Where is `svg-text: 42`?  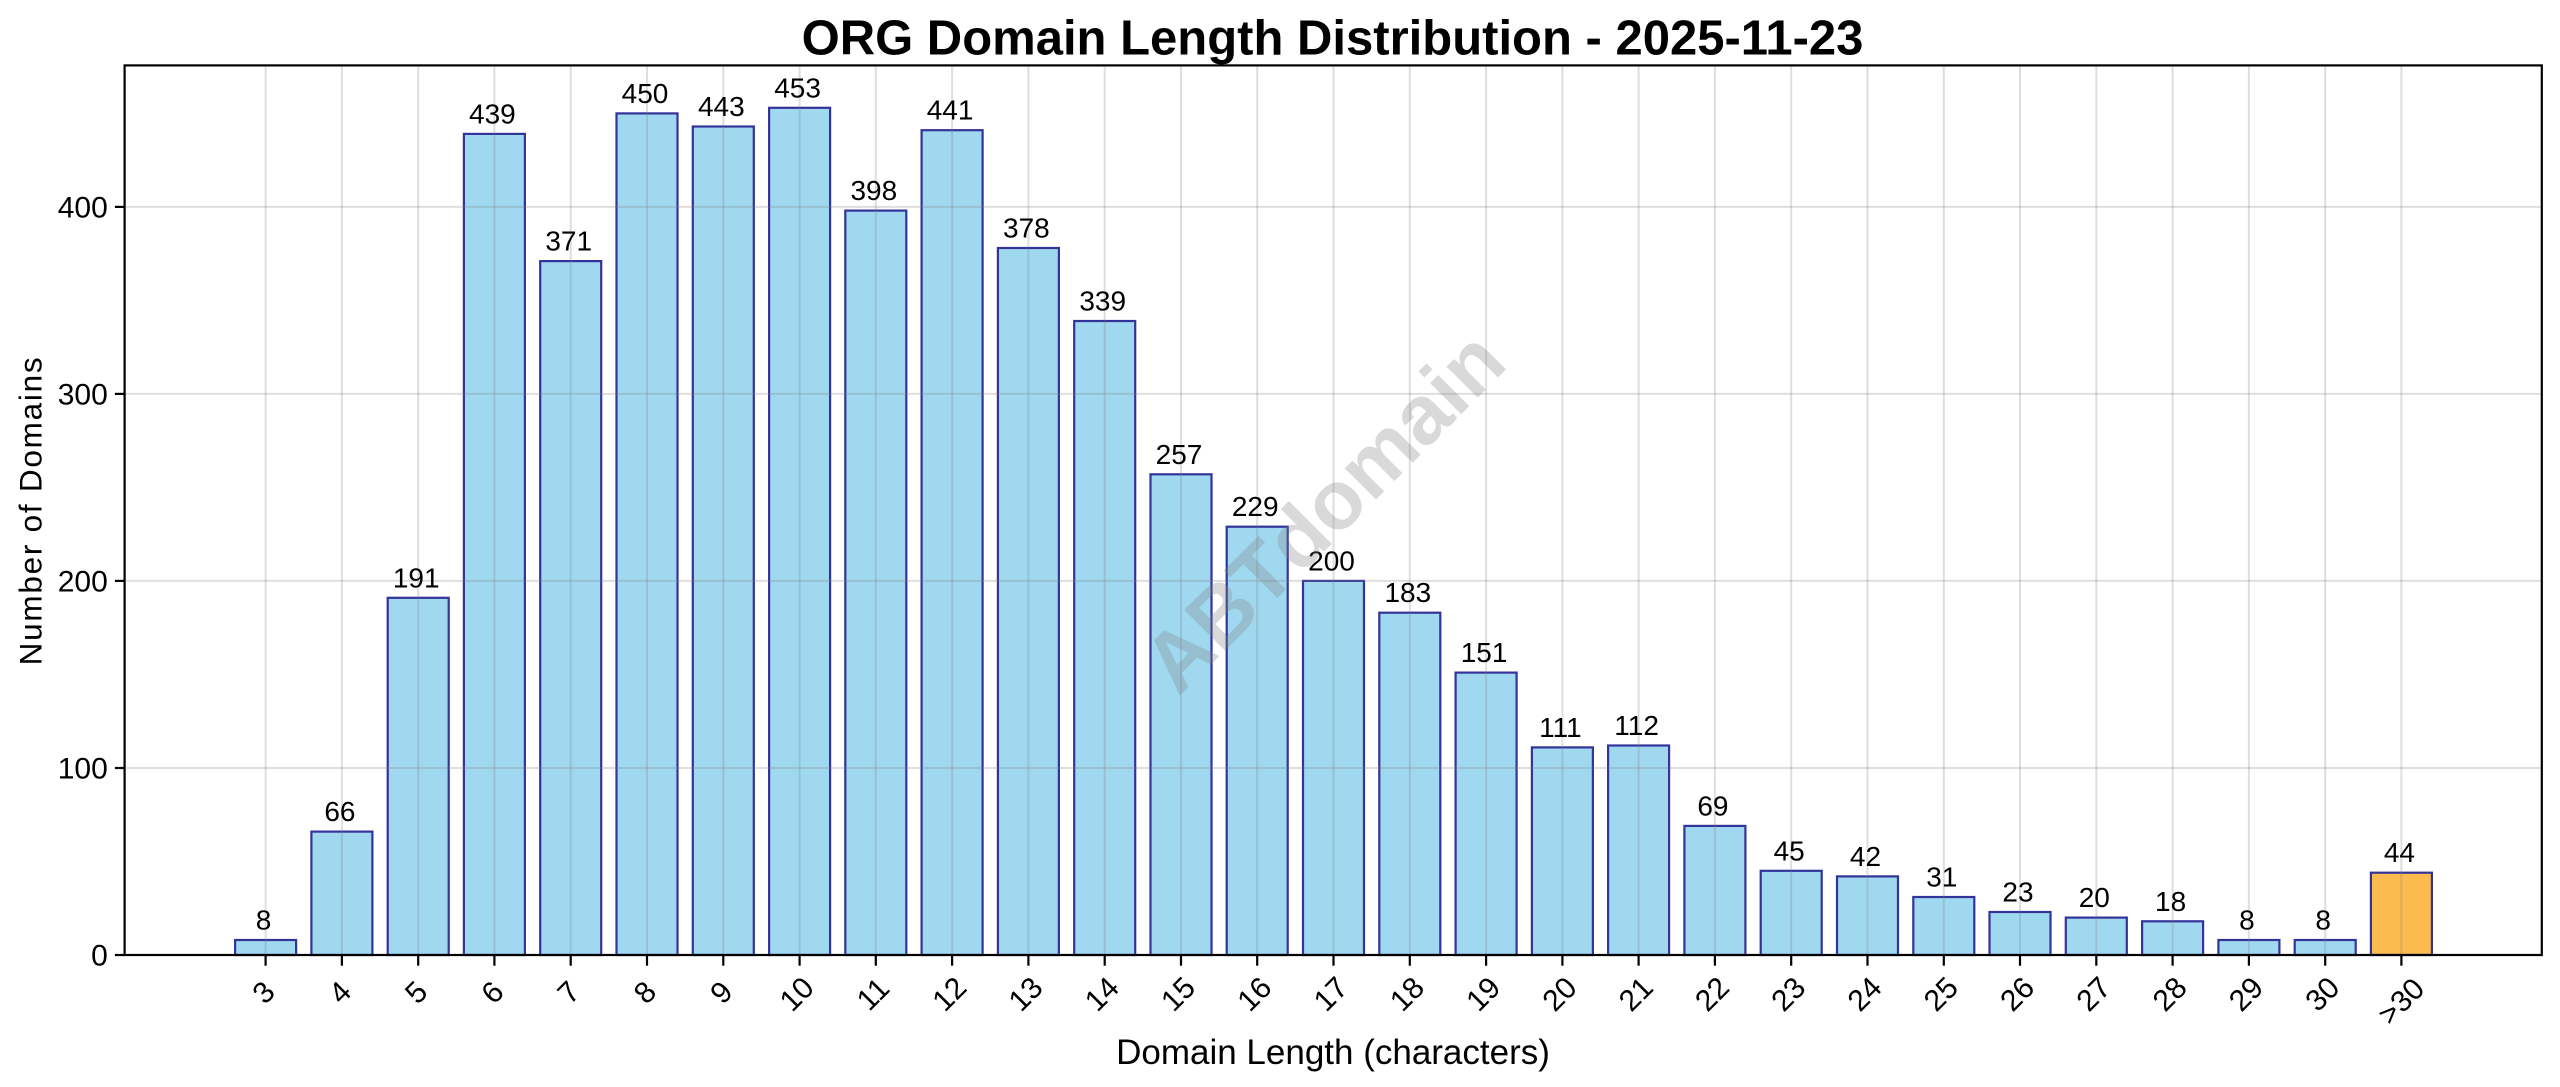 svg-text: 42 is located at coordinates (1865, 856).